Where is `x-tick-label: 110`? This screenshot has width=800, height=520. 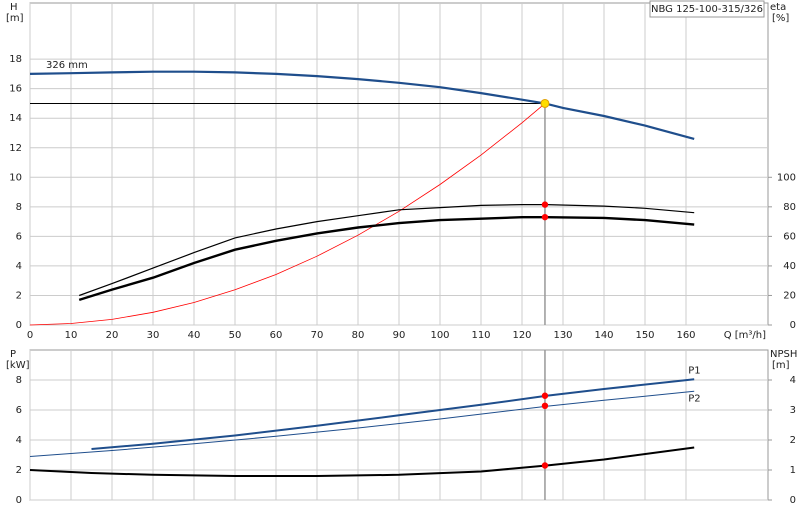 x-tick-label: 110 is located at coordinates (480, 335).